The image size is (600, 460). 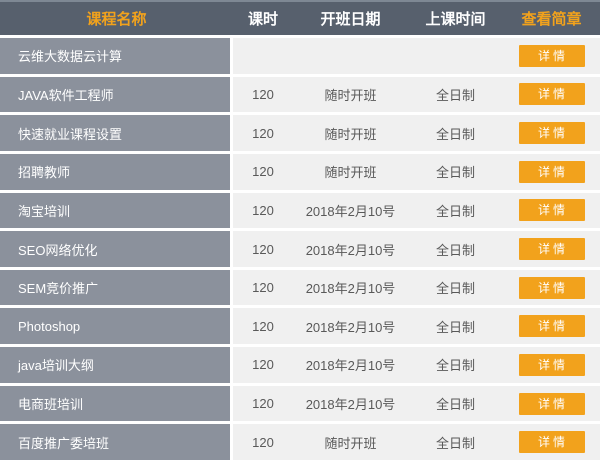 I want to click on course-name-cell: 快速就业课程设置, so click(x=115, y=133).